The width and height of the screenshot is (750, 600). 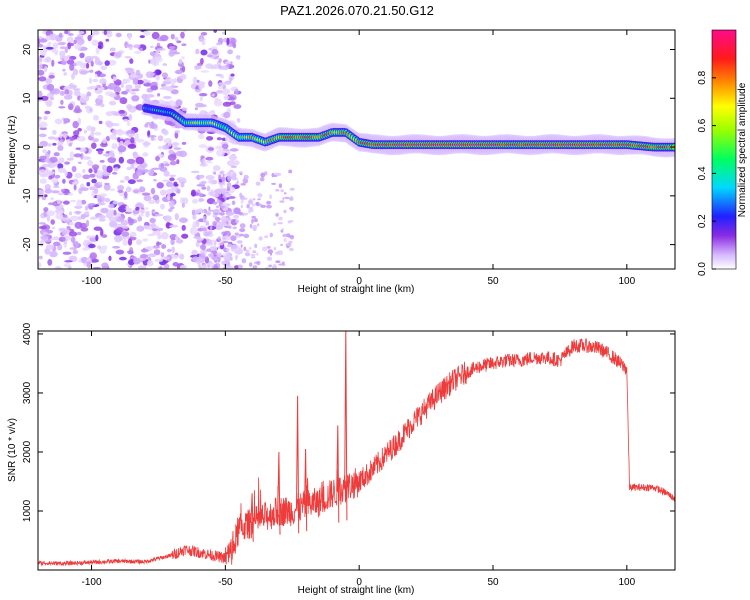 What do you see at coordinates (27, 195) in the screenshot?
I see `spectrogram-y-tick-label: -10` at bounding box center [27, 195].